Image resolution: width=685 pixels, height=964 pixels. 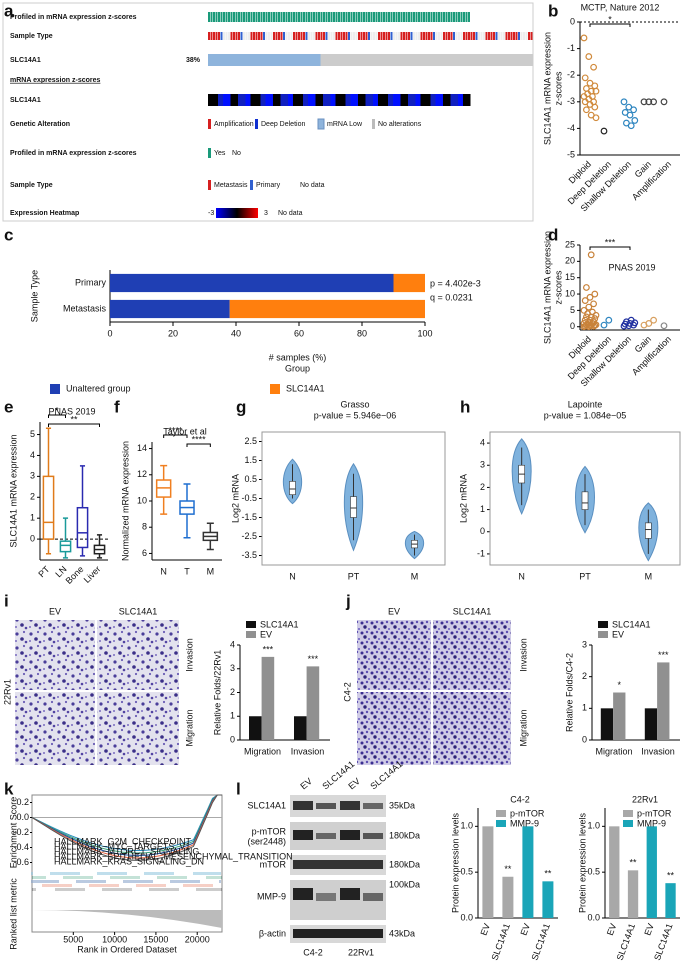 What do you see at coordinates (249, 517) in the screenshot?
I see `y-tick-label: -1.5` at bounding box center [249, 517].